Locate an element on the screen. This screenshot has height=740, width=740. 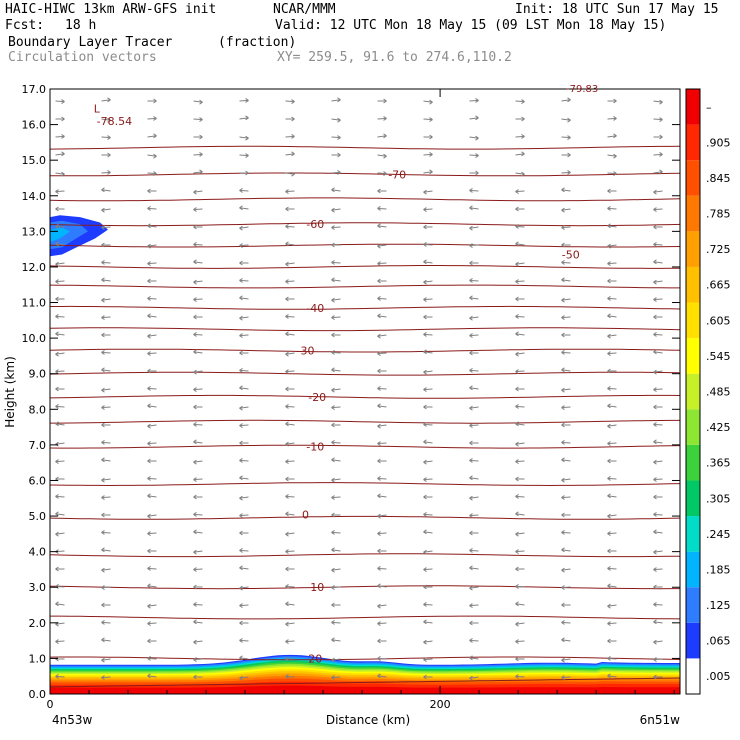
field-name: Boundary Layer Tracer is located at coordinates (90, 42).